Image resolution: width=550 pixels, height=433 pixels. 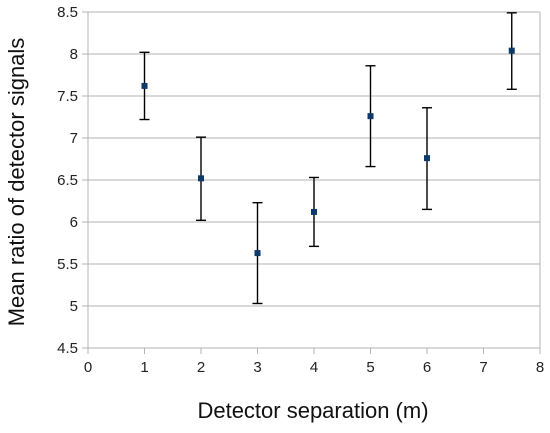 What do you see at coordinates (67, 348) in the screenshot?
I see `y-tick-label-0: 4.5` at bounding box center [67, 348].